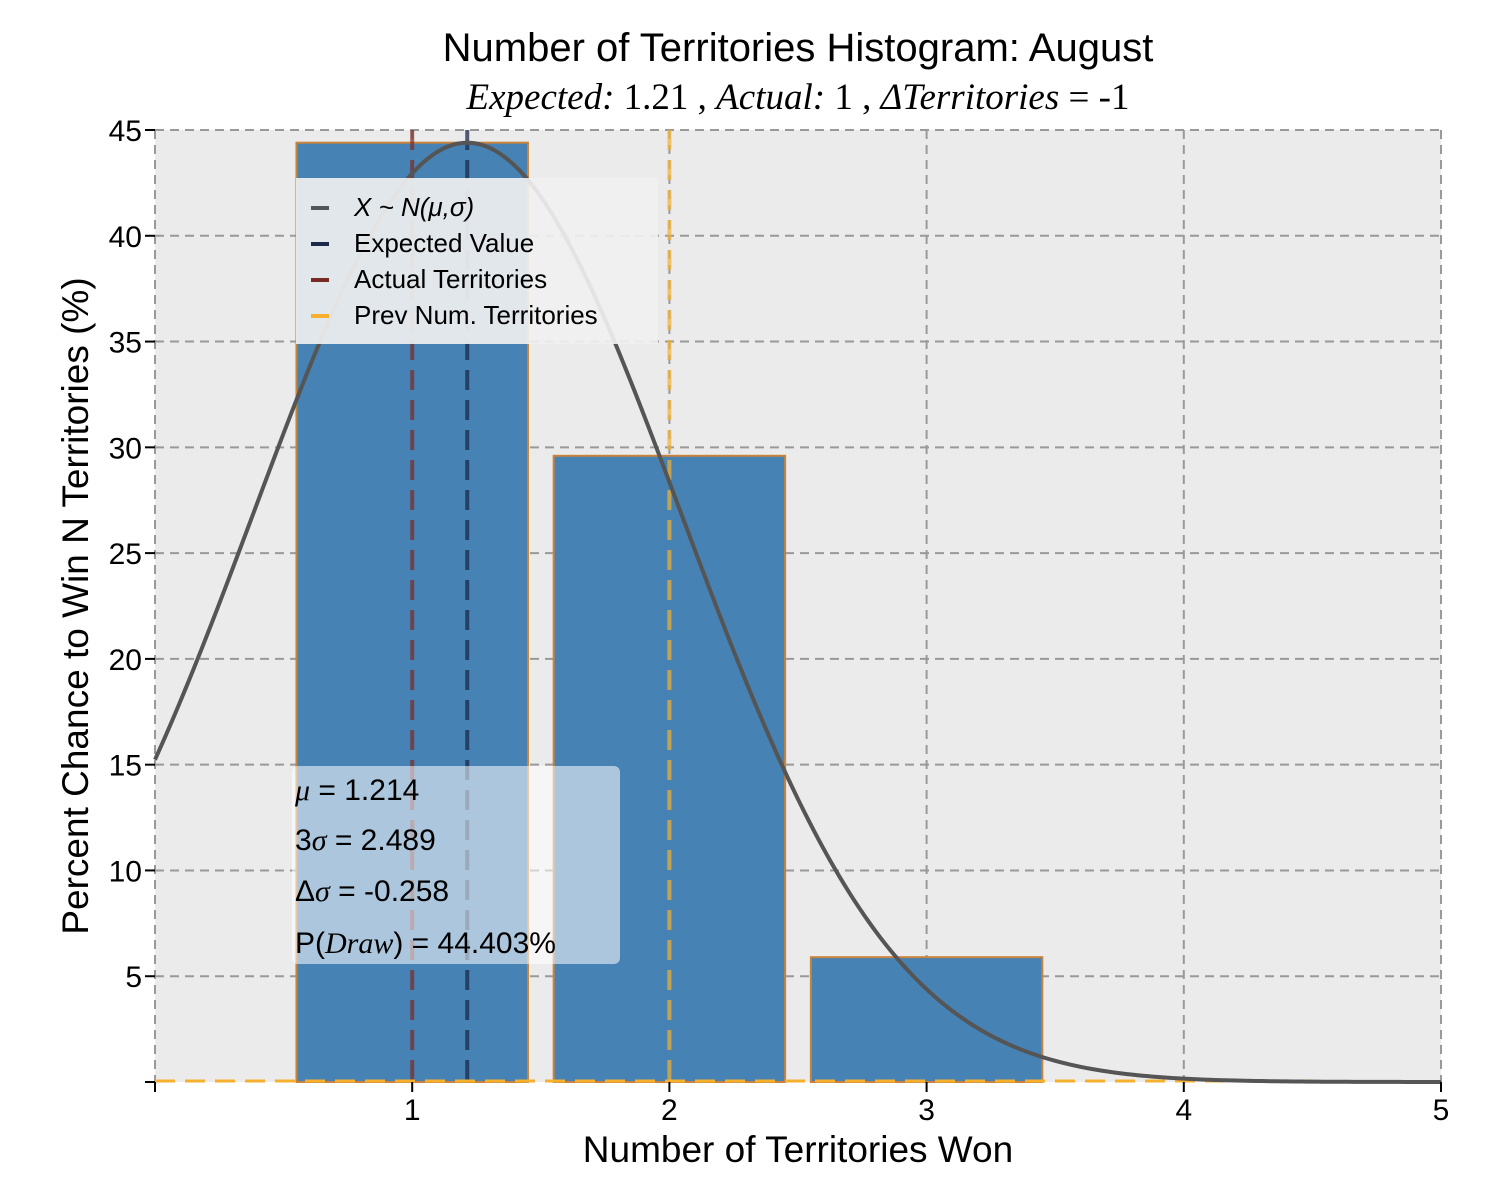 This screenshot has width=1500, height=1200. Describe the element at coordinates (669, 1110) in the screenshot. I see `x-tick-label-2: 2` at that location.